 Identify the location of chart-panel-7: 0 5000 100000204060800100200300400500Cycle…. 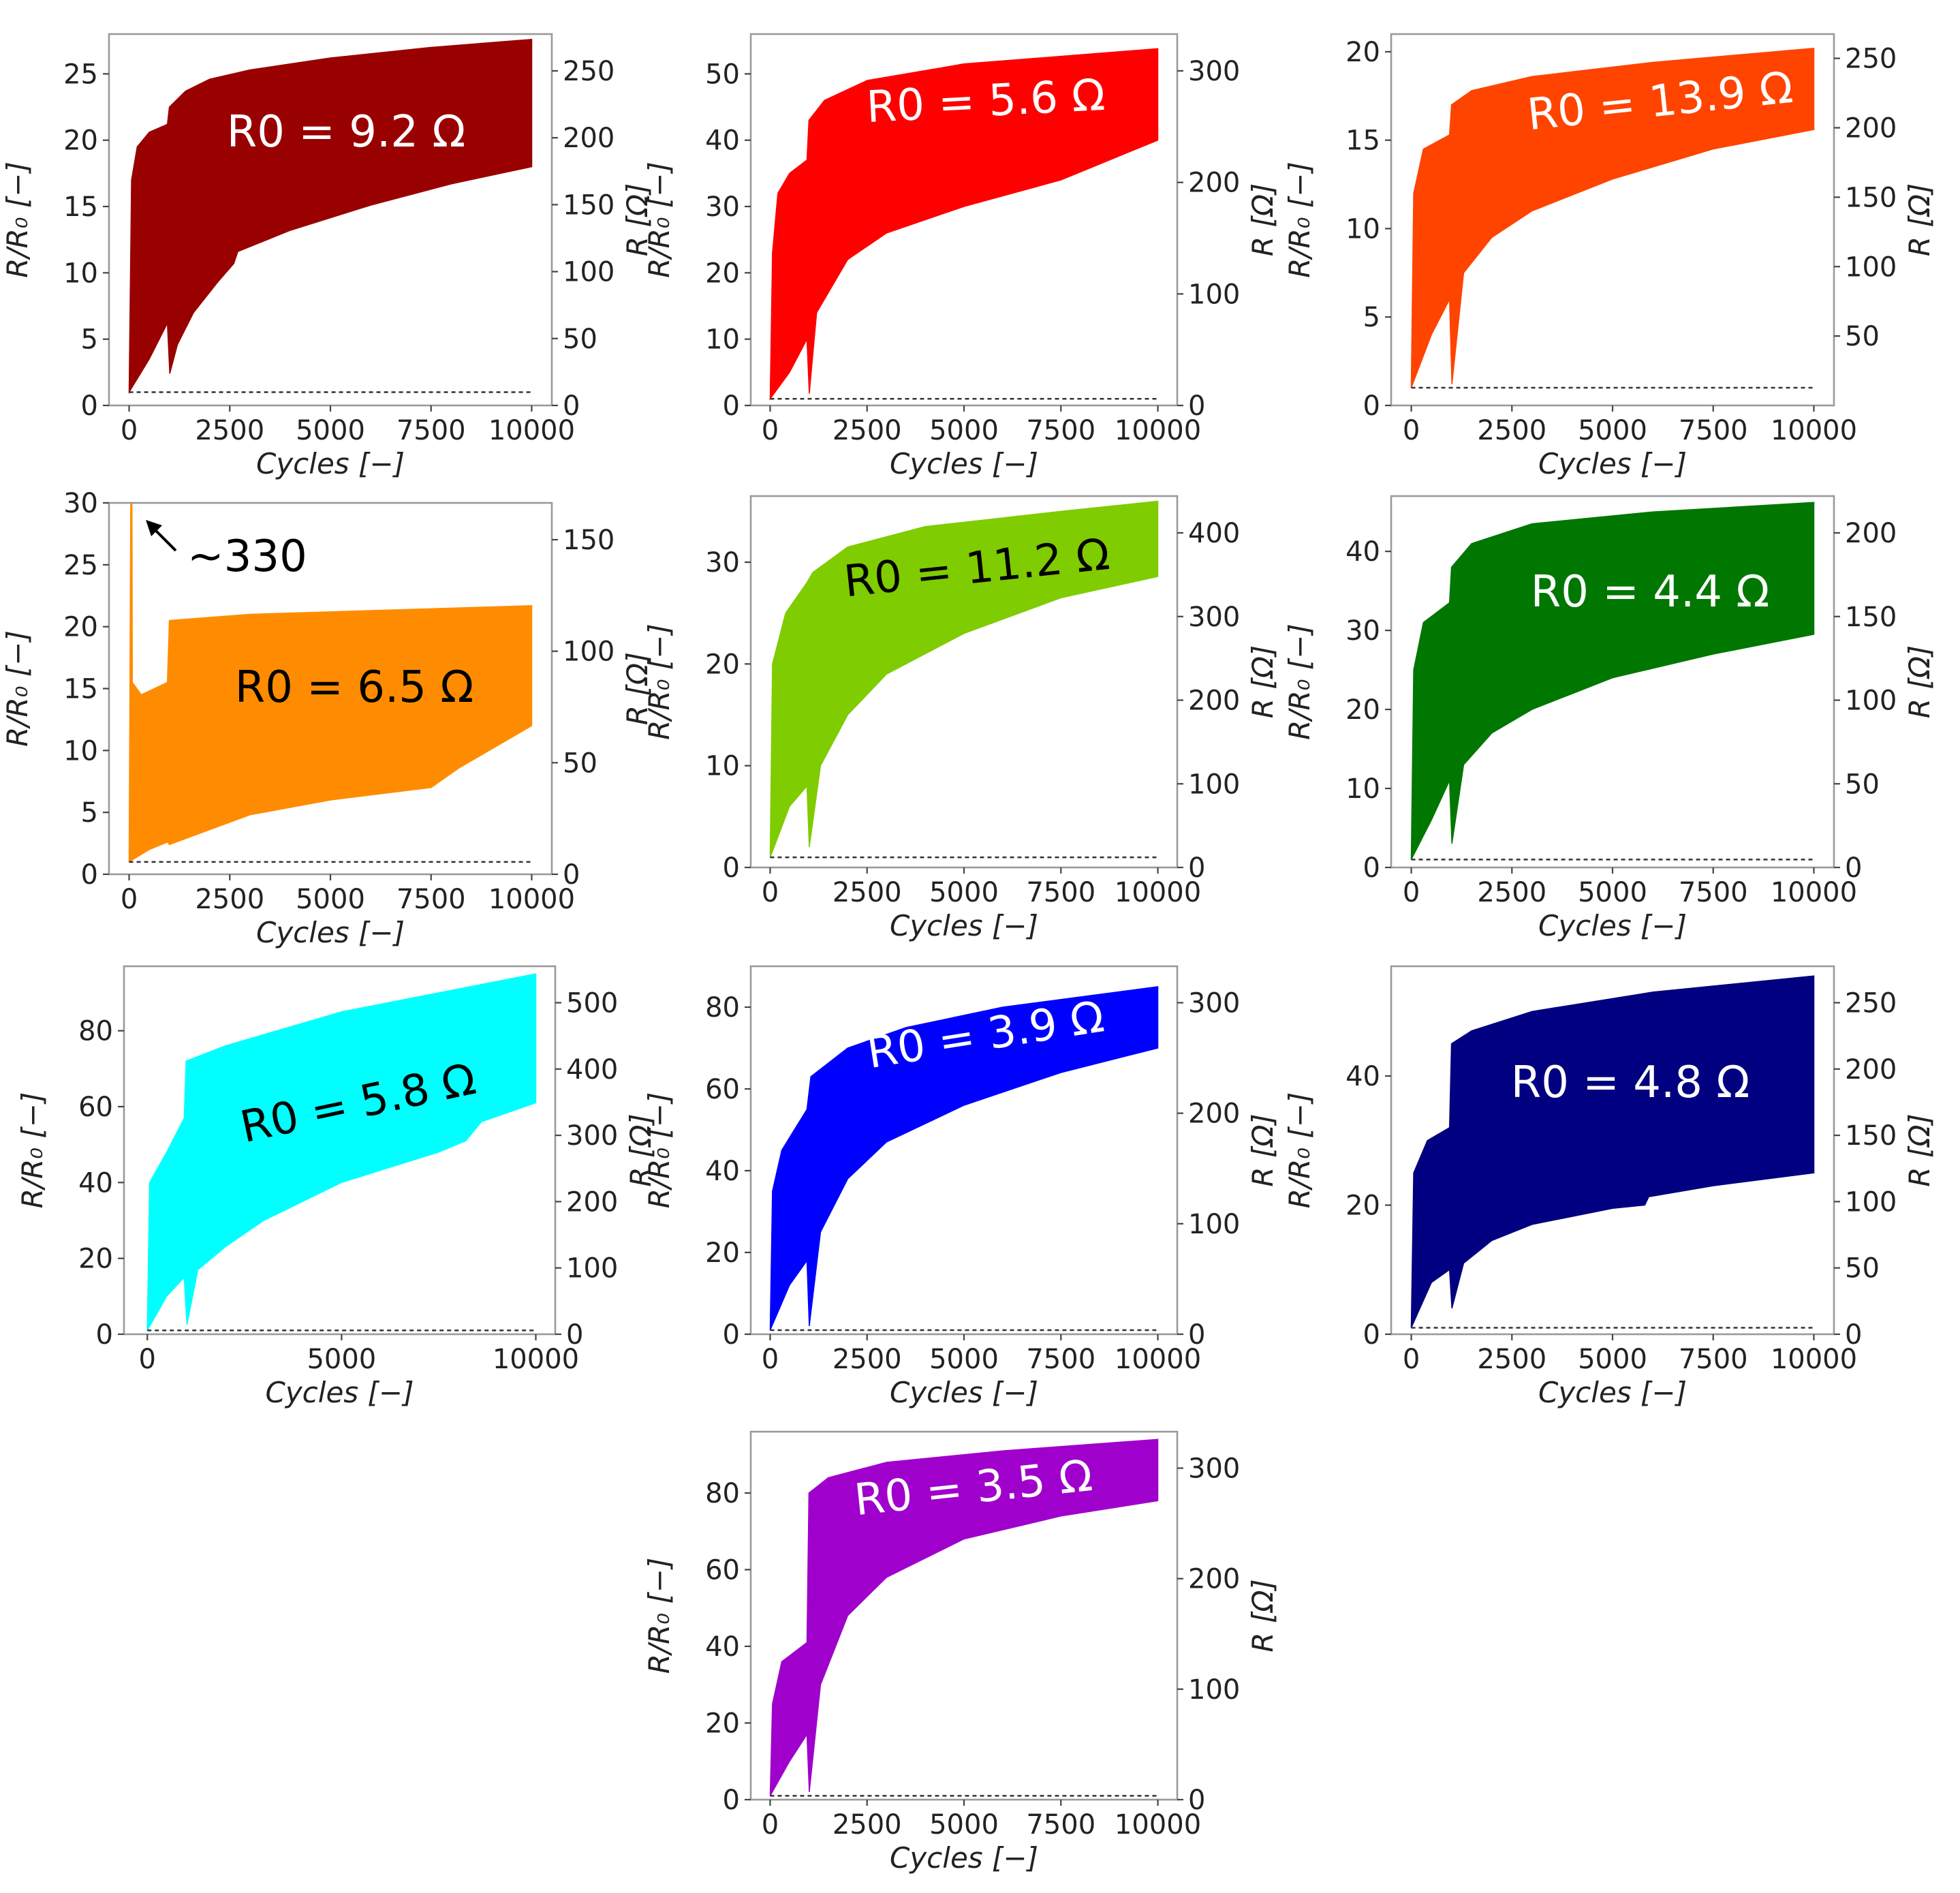
(336, 1187).